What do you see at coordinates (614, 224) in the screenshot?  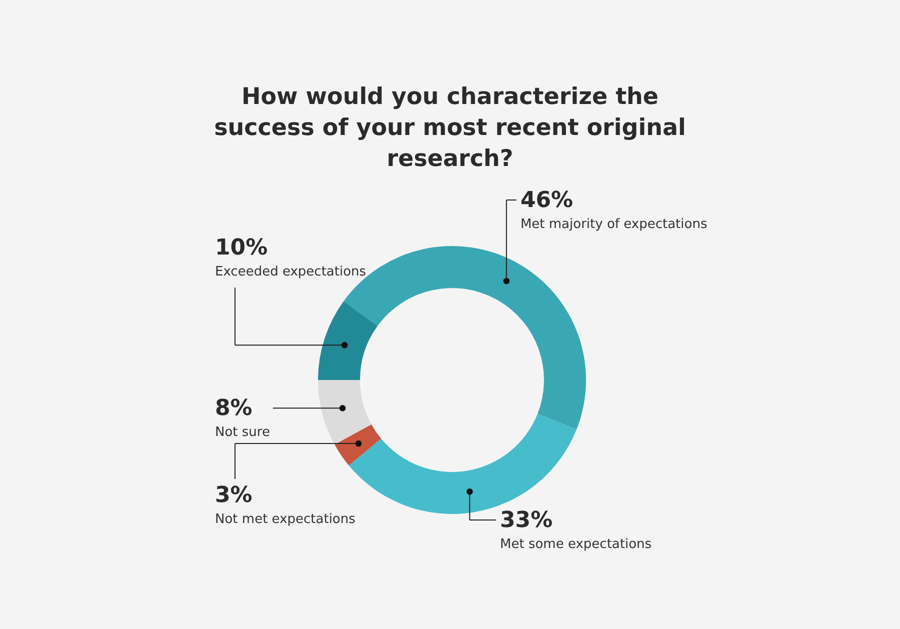 I see `slice-label: Met majority of expectations` at bounding box center [614, 224].